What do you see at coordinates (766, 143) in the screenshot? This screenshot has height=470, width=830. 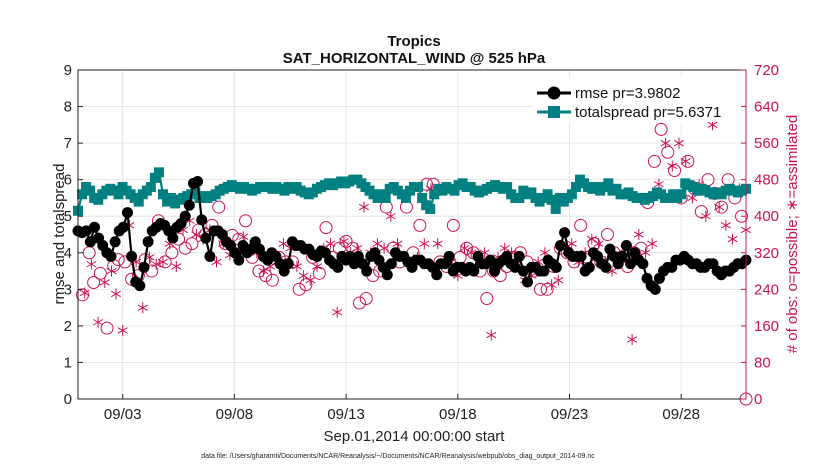 I see `y-right-tick-label: 560` at bounding box center [766, 143].